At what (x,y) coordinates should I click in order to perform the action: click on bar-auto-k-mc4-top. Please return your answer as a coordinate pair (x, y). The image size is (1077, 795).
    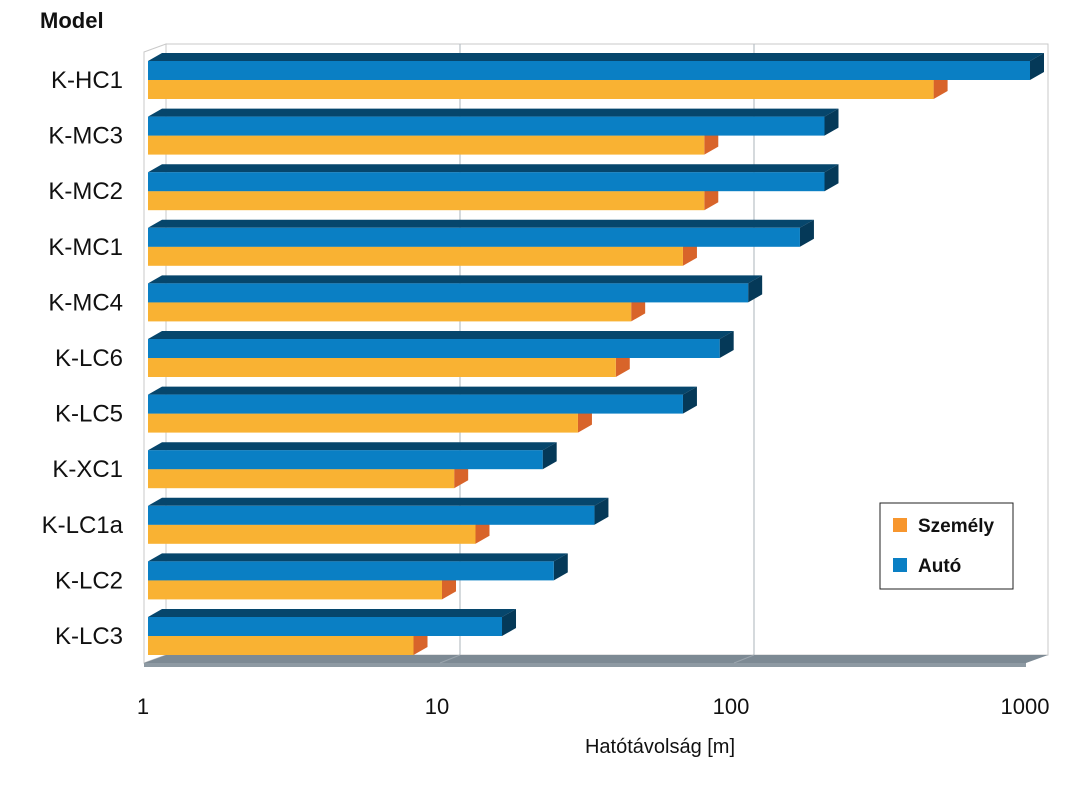
    Looking at the image, I should click on (455, 279).